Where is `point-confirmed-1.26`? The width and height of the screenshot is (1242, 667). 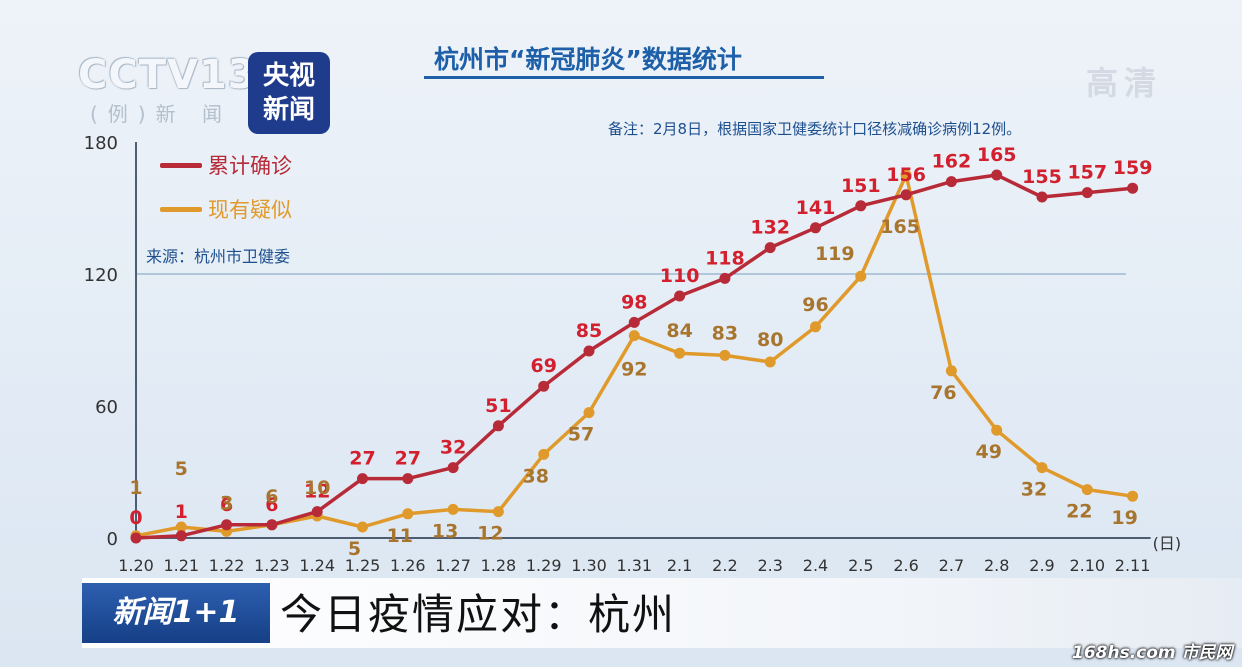 point-confirmed-1.26 is located at coordinates (408, 479).